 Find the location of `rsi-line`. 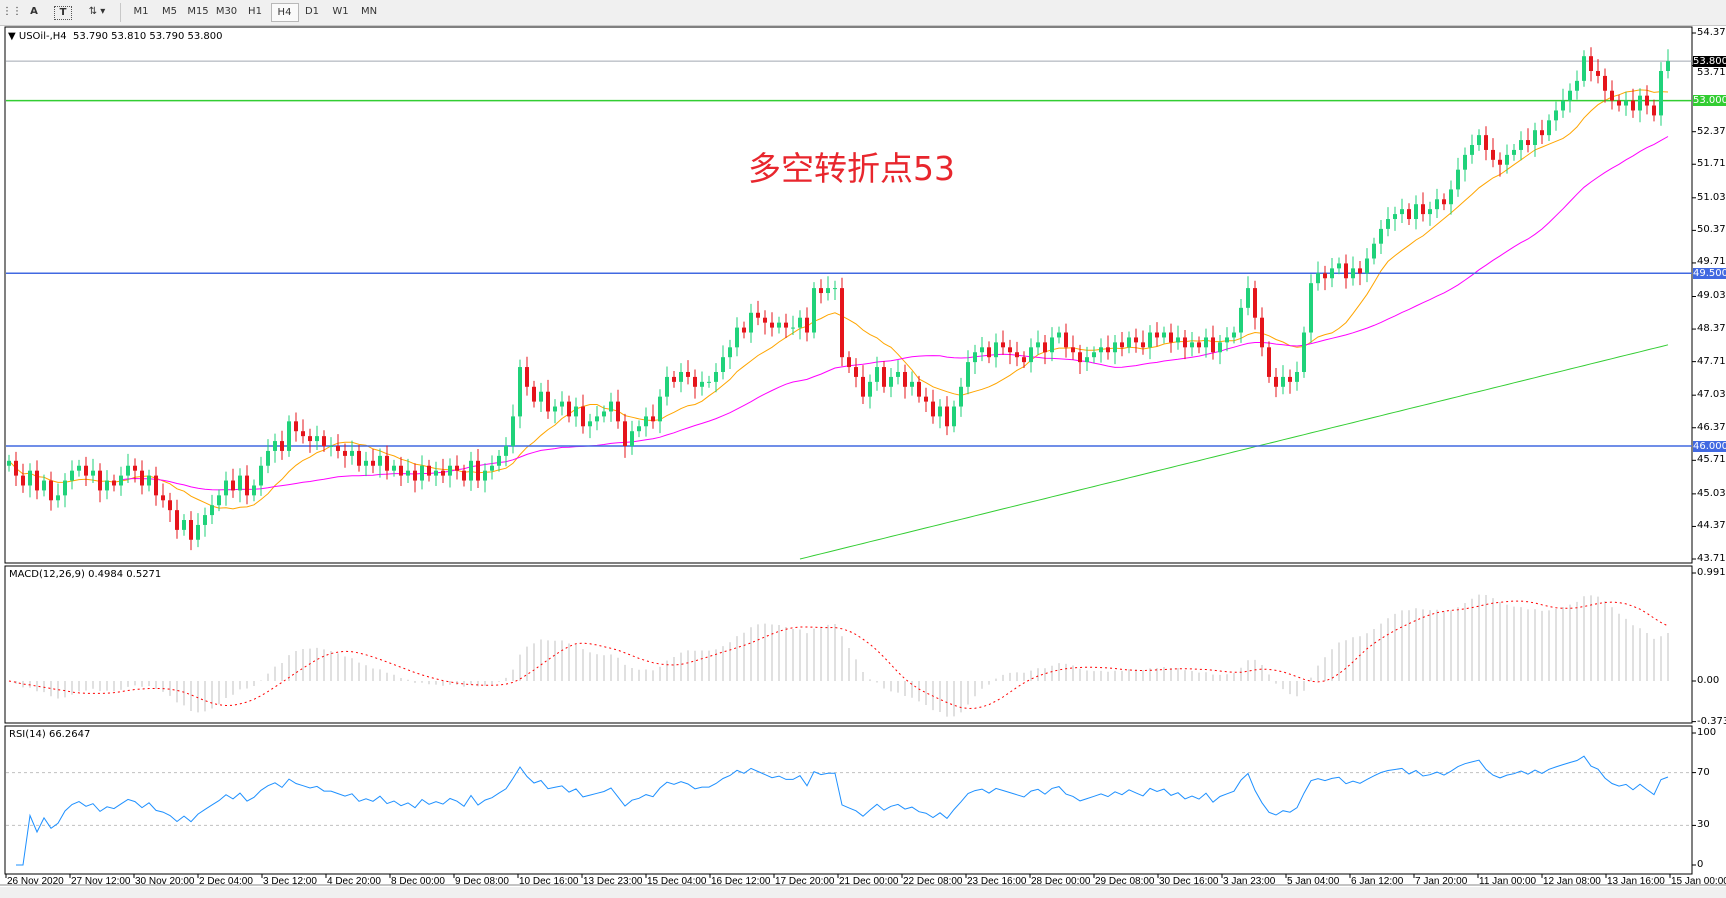

rsi-line is located at coordinates (842, 810).